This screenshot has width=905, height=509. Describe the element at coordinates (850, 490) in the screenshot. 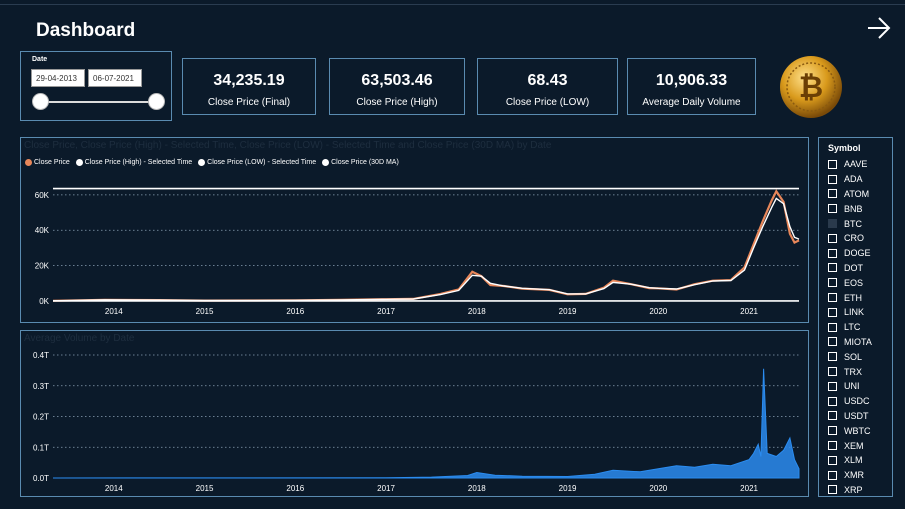

I see `symbol-option-xrp: XRP` at that location.